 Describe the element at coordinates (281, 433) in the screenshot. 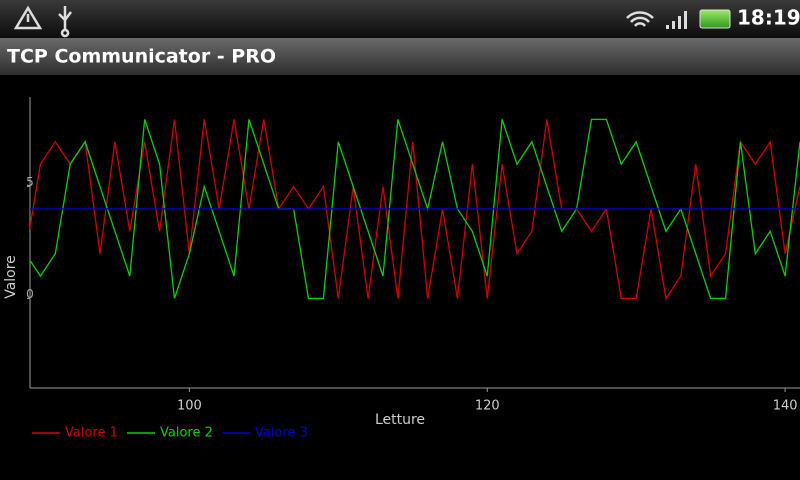

I see `legend-label: Valore 3` at that location.